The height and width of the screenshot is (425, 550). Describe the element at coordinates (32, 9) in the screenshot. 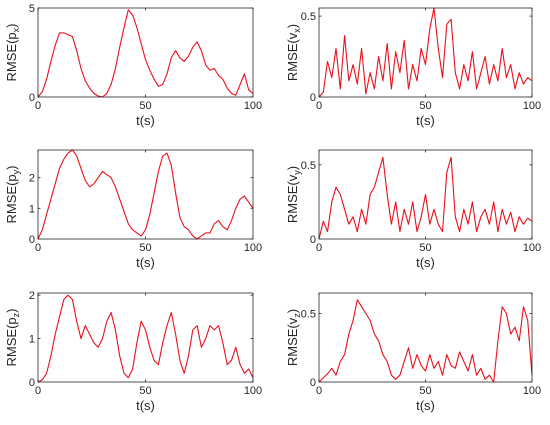

I see `y-tick-label: 5` at that location.